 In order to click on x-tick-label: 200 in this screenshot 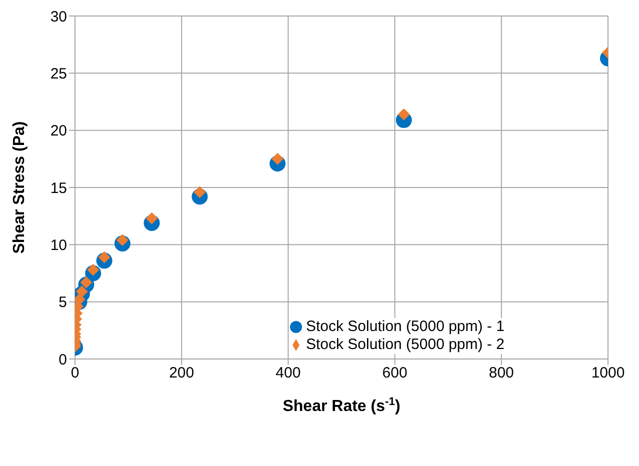, I will do `click(181, 373)`.